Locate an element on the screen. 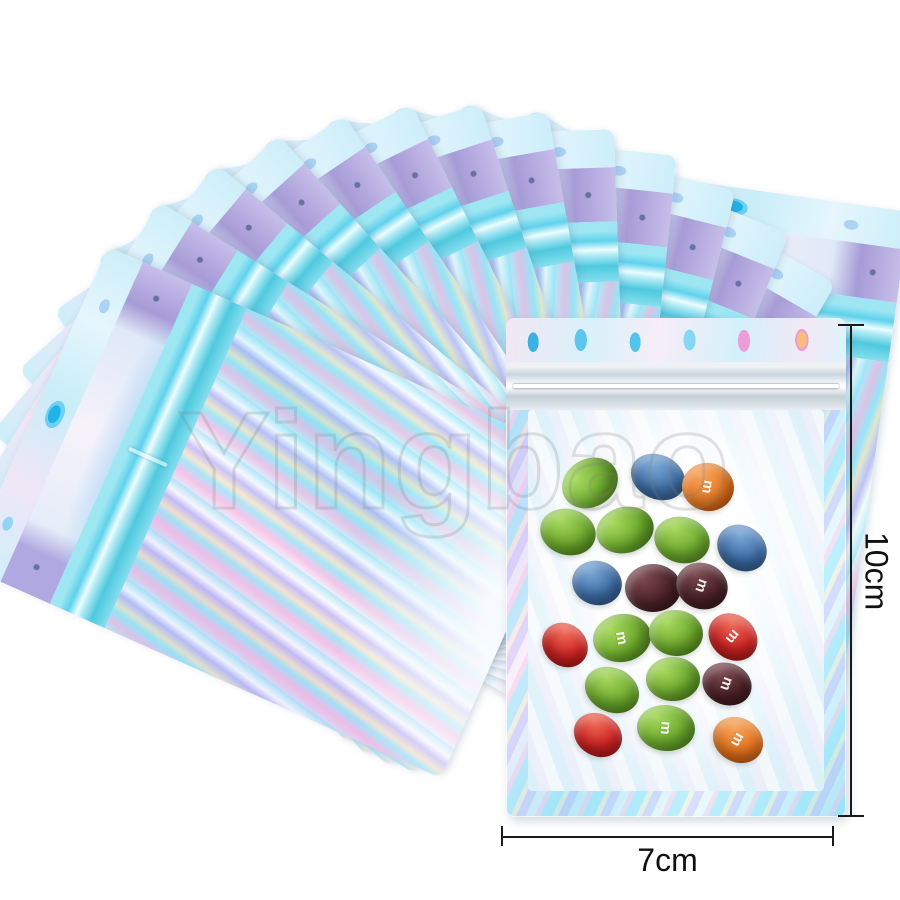 Image resolution: width=900 pixels, height=900 pixels. candy-orange: m is located at coordinates (708, 487).